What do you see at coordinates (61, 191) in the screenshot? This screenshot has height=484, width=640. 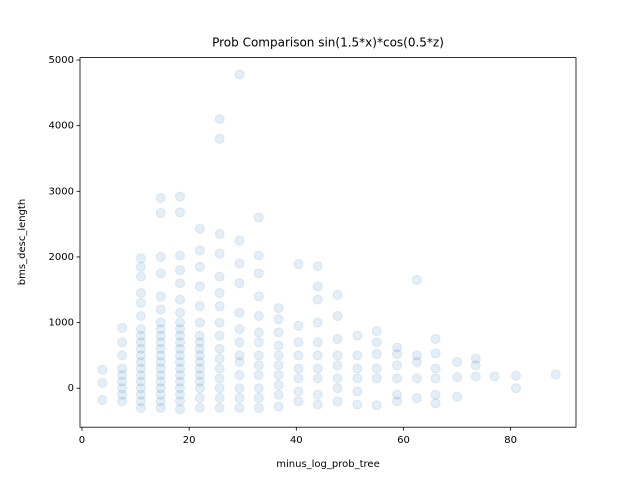 I see `y-tick-label: 3000` at bounding box center [61, 191].